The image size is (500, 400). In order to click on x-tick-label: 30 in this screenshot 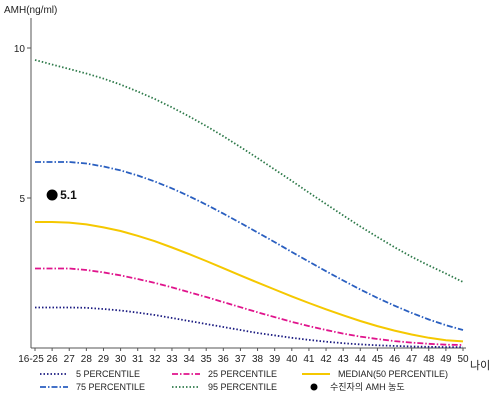, I will do `click(121, 359)`.